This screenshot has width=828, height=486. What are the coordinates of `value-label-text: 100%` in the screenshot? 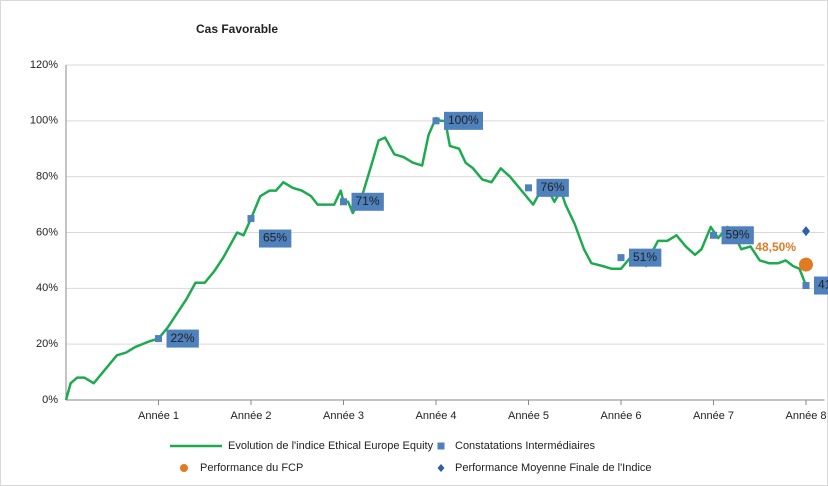 It's located at (463, 120).